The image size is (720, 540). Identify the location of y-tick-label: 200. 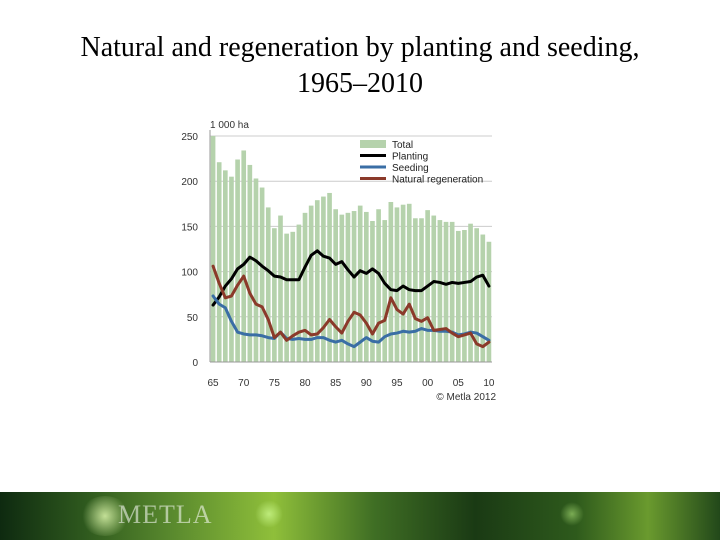
(189, 182).